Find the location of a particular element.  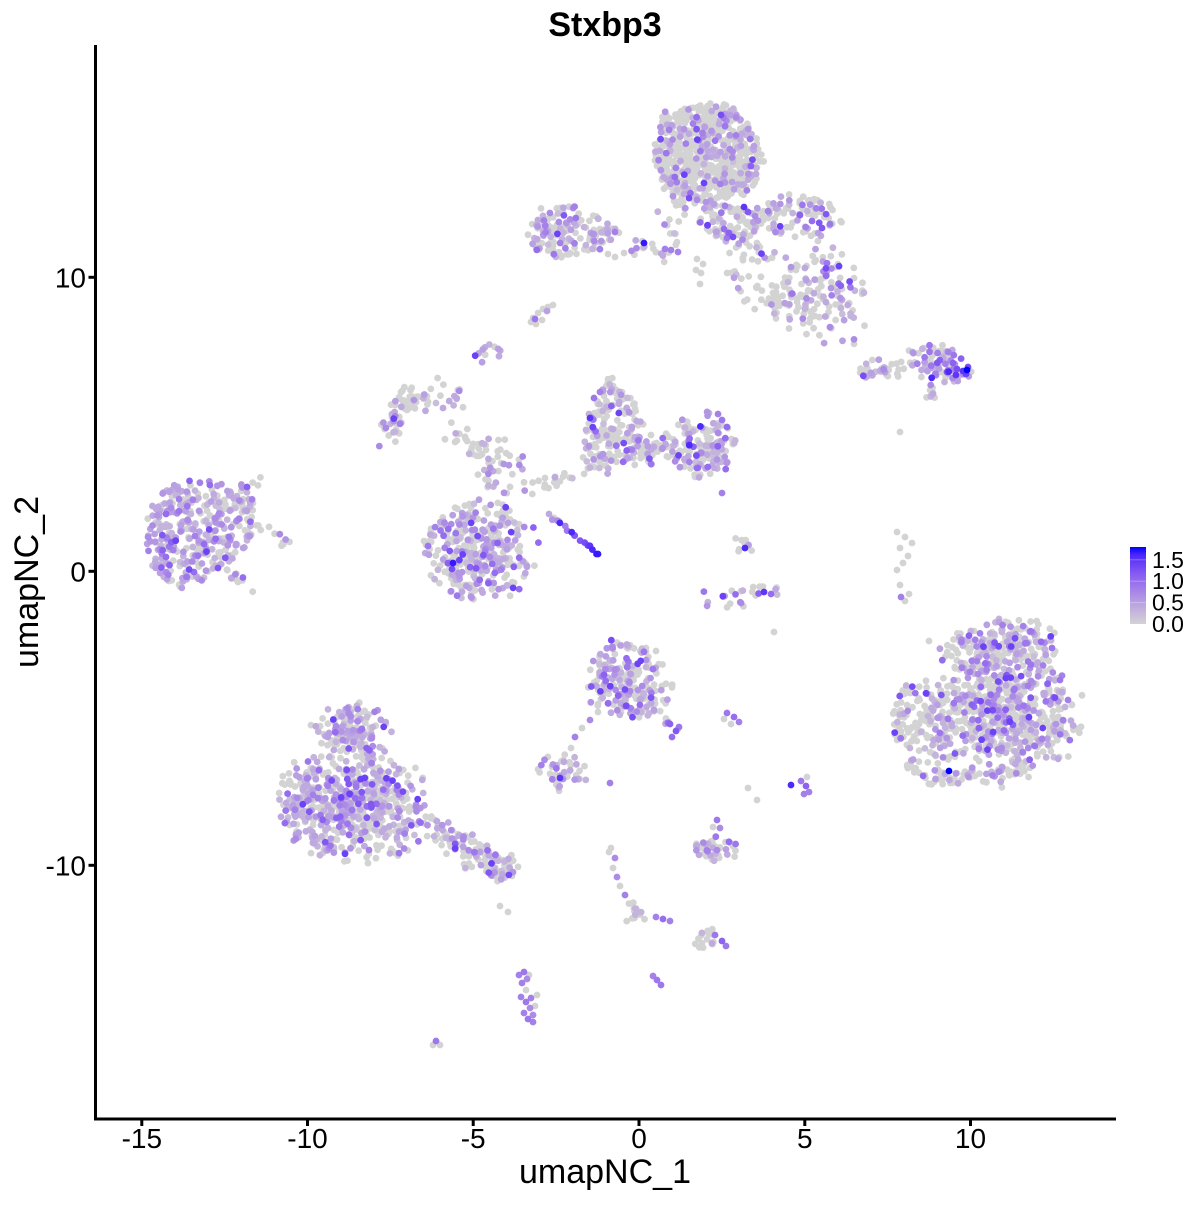

svg-text: -15 is located at coordinates (142, 1138).